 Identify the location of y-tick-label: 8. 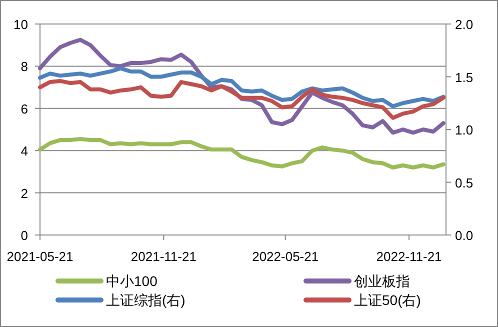
(24, 66).